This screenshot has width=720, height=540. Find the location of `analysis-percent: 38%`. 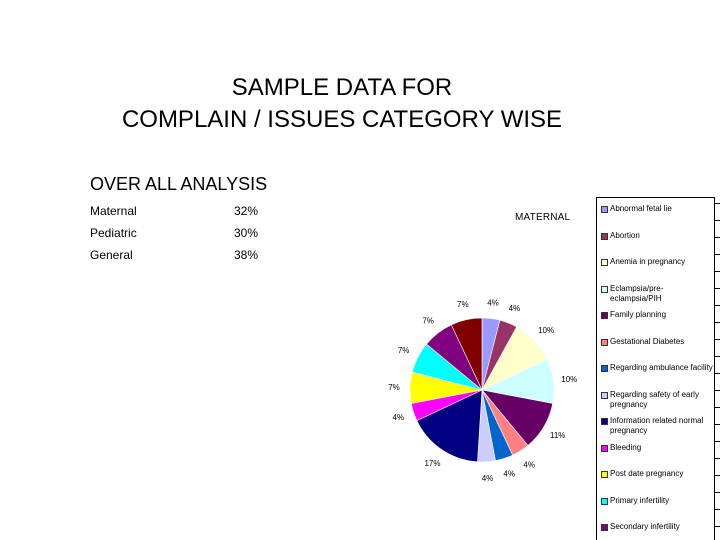

analysis-percent: 38% is located at coordinates (246, 255).